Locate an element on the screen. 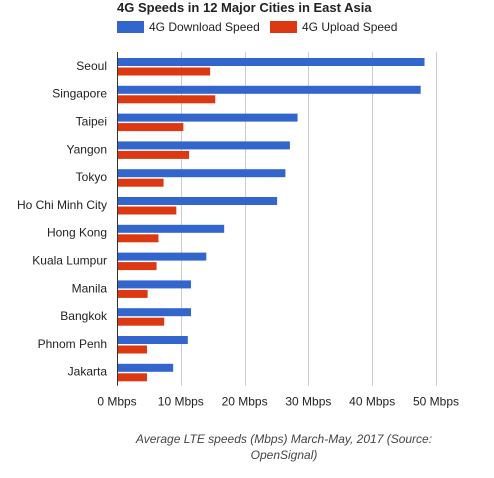 This screenshot has width=494, height=478. download-bar-yangon is located at coordinates (204, 145).